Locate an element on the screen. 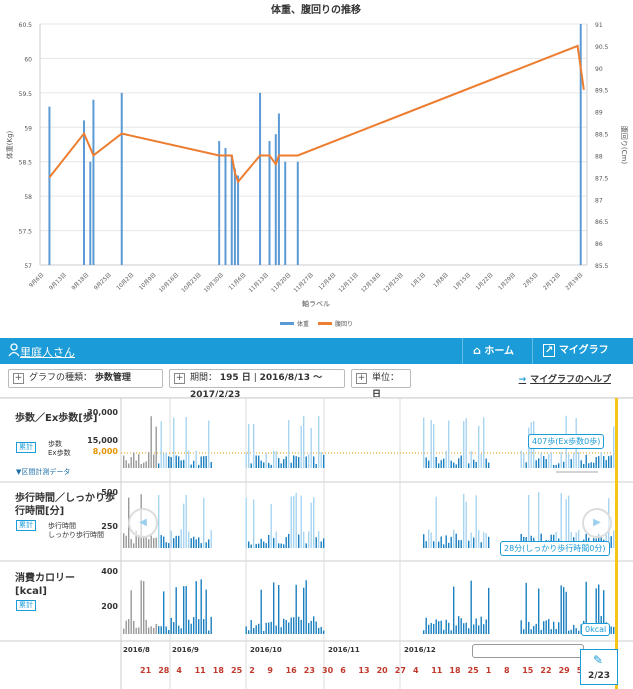 Image resolution: width=633 pixels, height=689 pixels. left-tick-label: 57.5 is located at coordinates (26, 232).